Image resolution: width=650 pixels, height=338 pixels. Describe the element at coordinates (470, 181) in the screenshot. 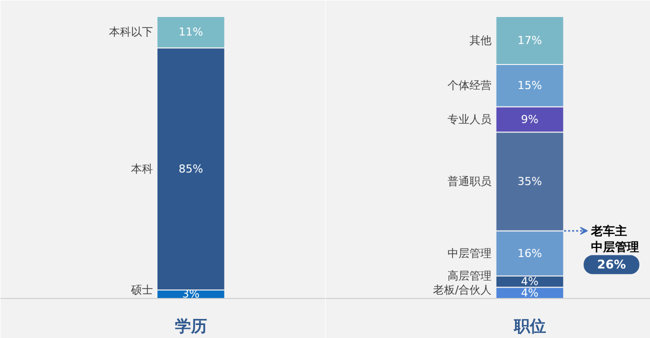

I see `series-label: 普通职员` at that location.